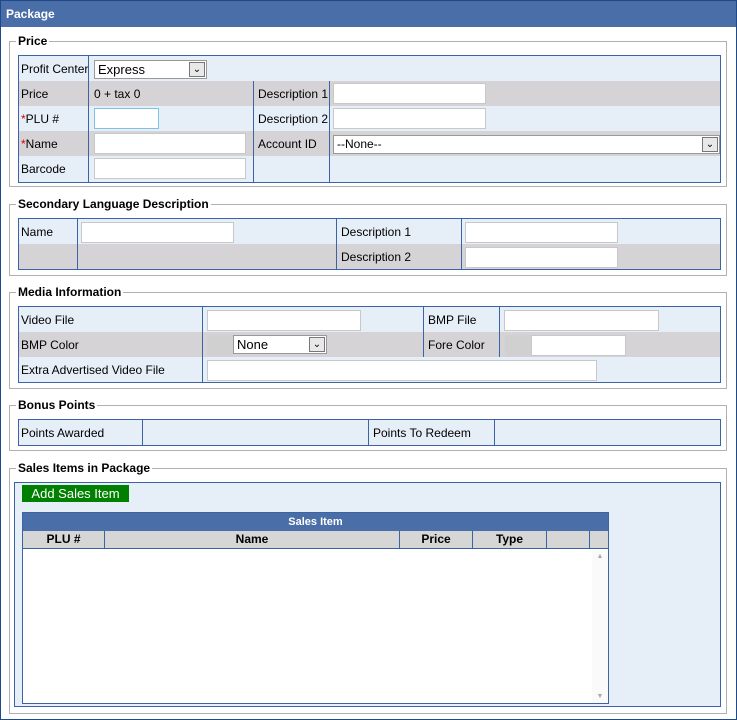 The width and height of the screenshot is (737, 720). I want to click on col-type: Type, so click(510, 539).